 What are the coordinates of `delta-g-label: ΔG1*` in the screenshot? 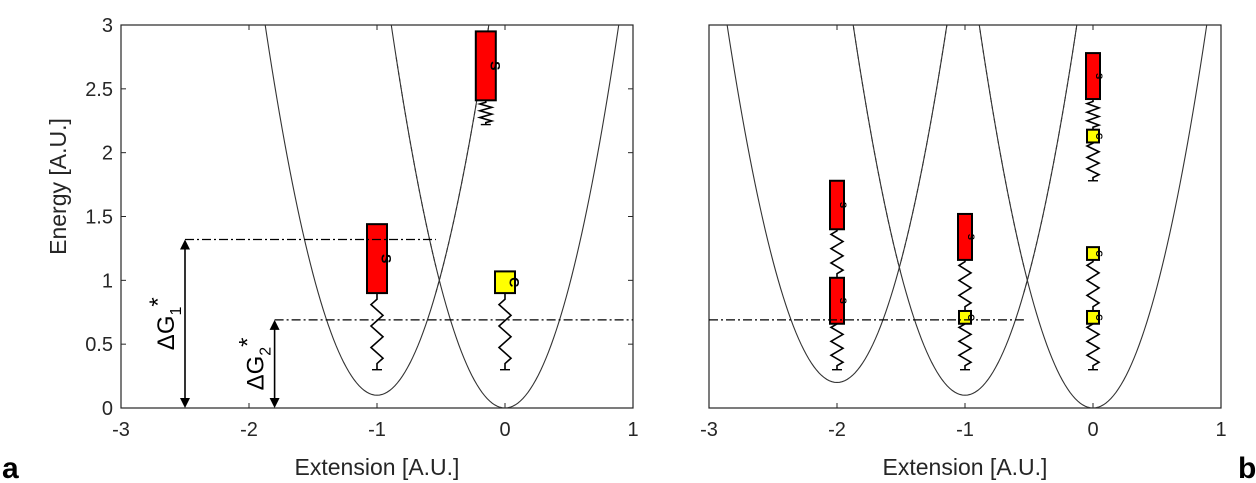 It's located at (165, 323).